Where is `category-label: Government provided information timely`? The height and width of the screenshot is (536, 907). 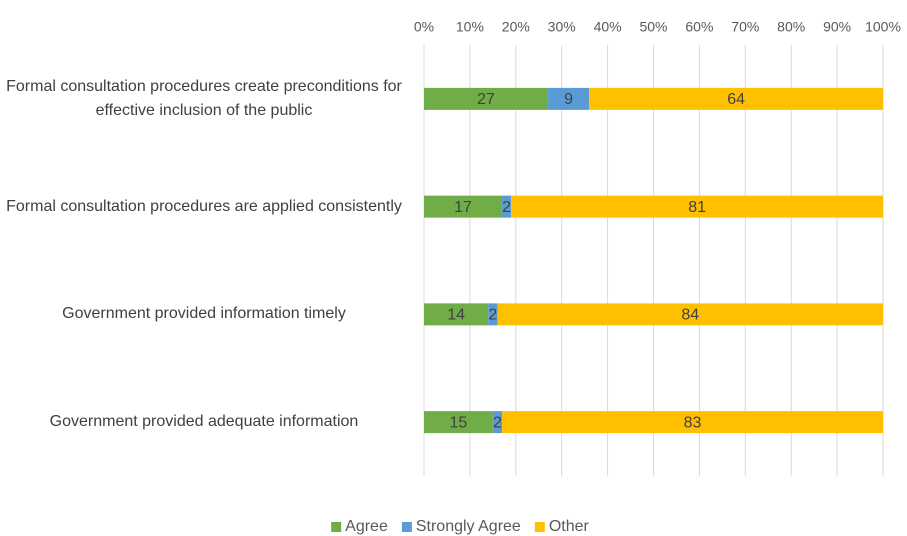
category-label: Government provided information timely is located at coordinates (204, 314).